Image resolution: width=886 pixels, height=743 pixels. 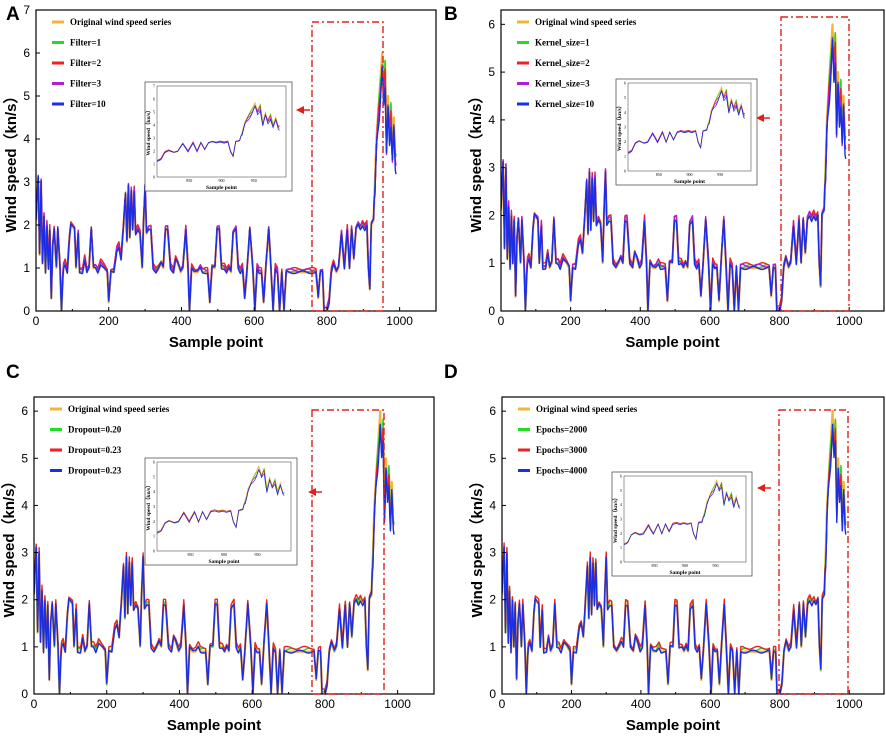 I want to click on y-tick-label: 7, so click(x=26, y=10).